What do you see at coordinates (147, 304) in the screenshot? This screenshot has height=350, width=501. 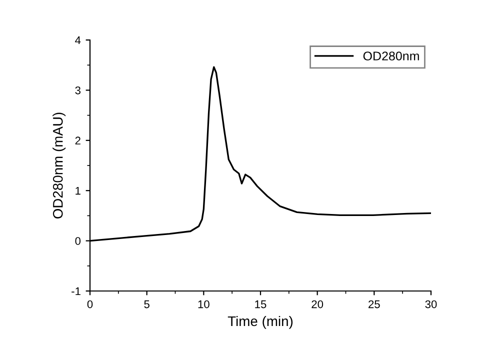 I see `x-tick-label: 5` at bounding box center [147, 304].